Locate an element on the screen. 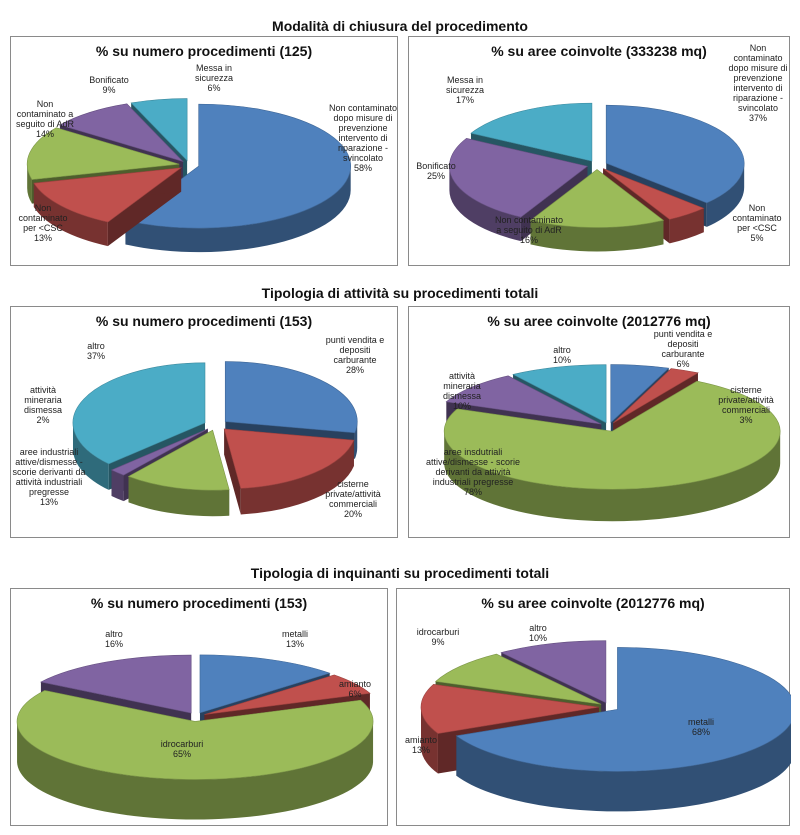  slice-label-csc: Non contaminato per <CSC 5% is located at coordinates (757, 223).